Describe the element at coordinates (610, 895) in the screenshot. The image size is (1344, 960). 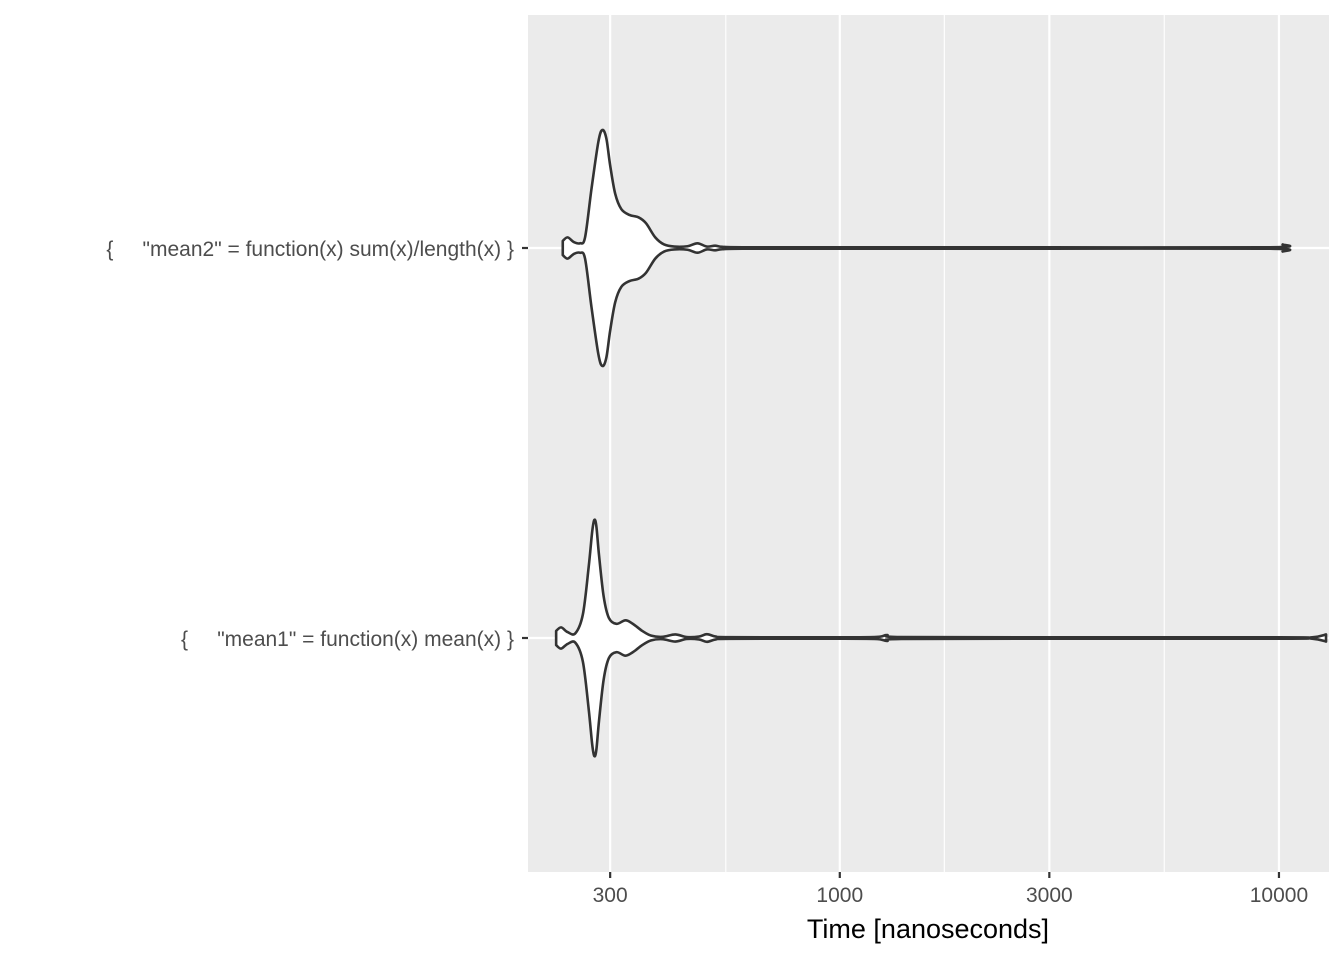
I see `x-tick-label-0: 300` at that location.